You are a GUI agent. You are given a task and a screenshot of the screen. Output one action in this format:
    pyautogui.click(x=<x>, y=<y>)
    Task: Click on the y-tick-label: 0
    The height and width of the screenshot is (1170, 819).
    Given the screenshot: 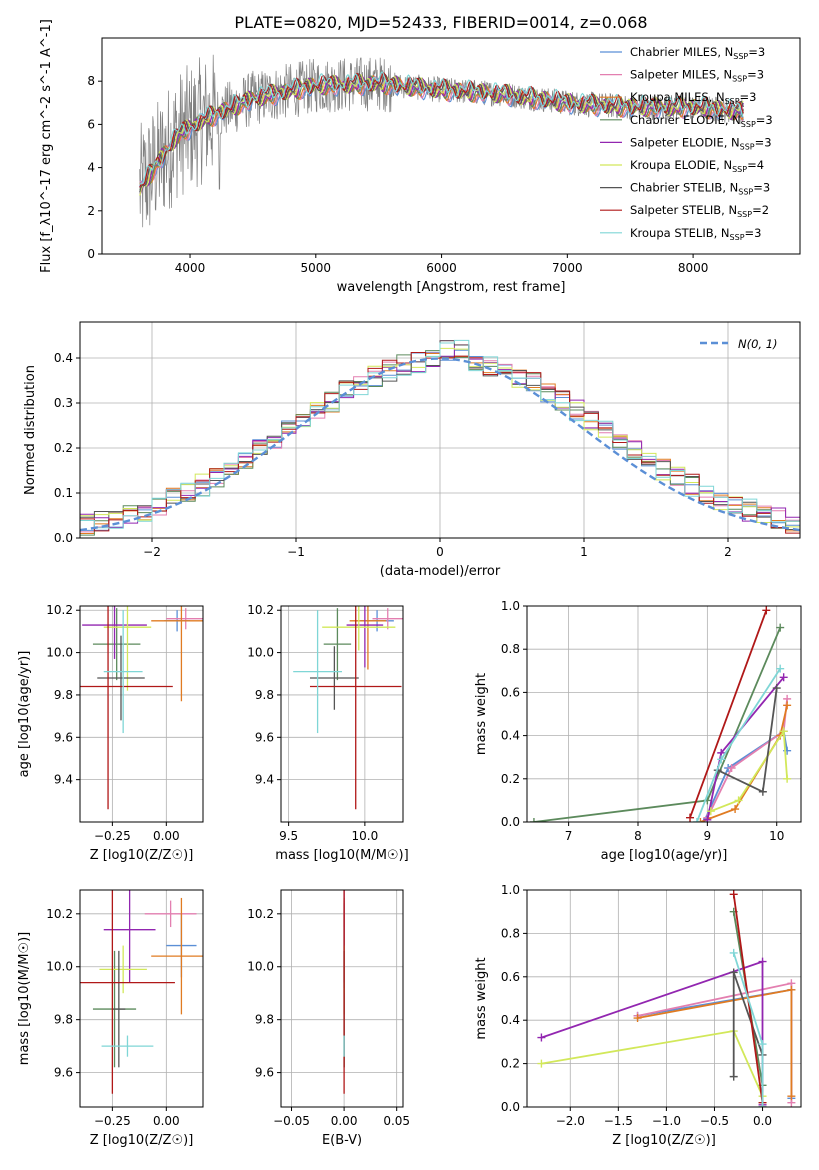 What is the action you would take?
    pyautogui.click(x=91, y=254)
    